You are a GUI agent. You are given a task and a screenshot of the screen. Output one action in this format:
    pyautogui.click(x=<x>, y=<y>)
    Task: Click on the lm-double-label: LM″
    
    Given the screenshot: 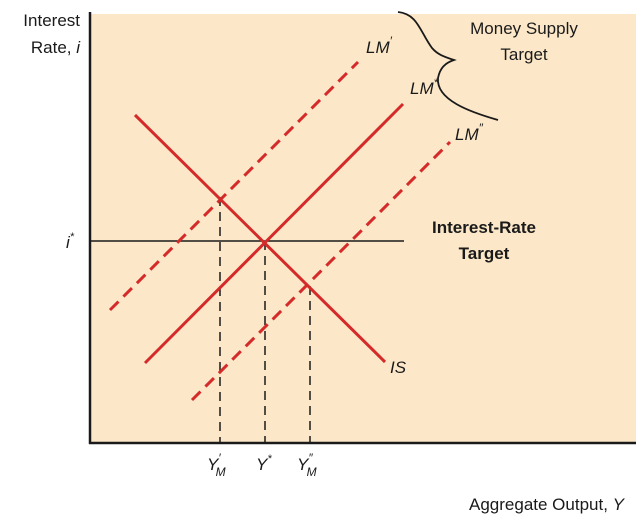 What is the action you would take?
    pyautogui.click(x=469, y=132)
    